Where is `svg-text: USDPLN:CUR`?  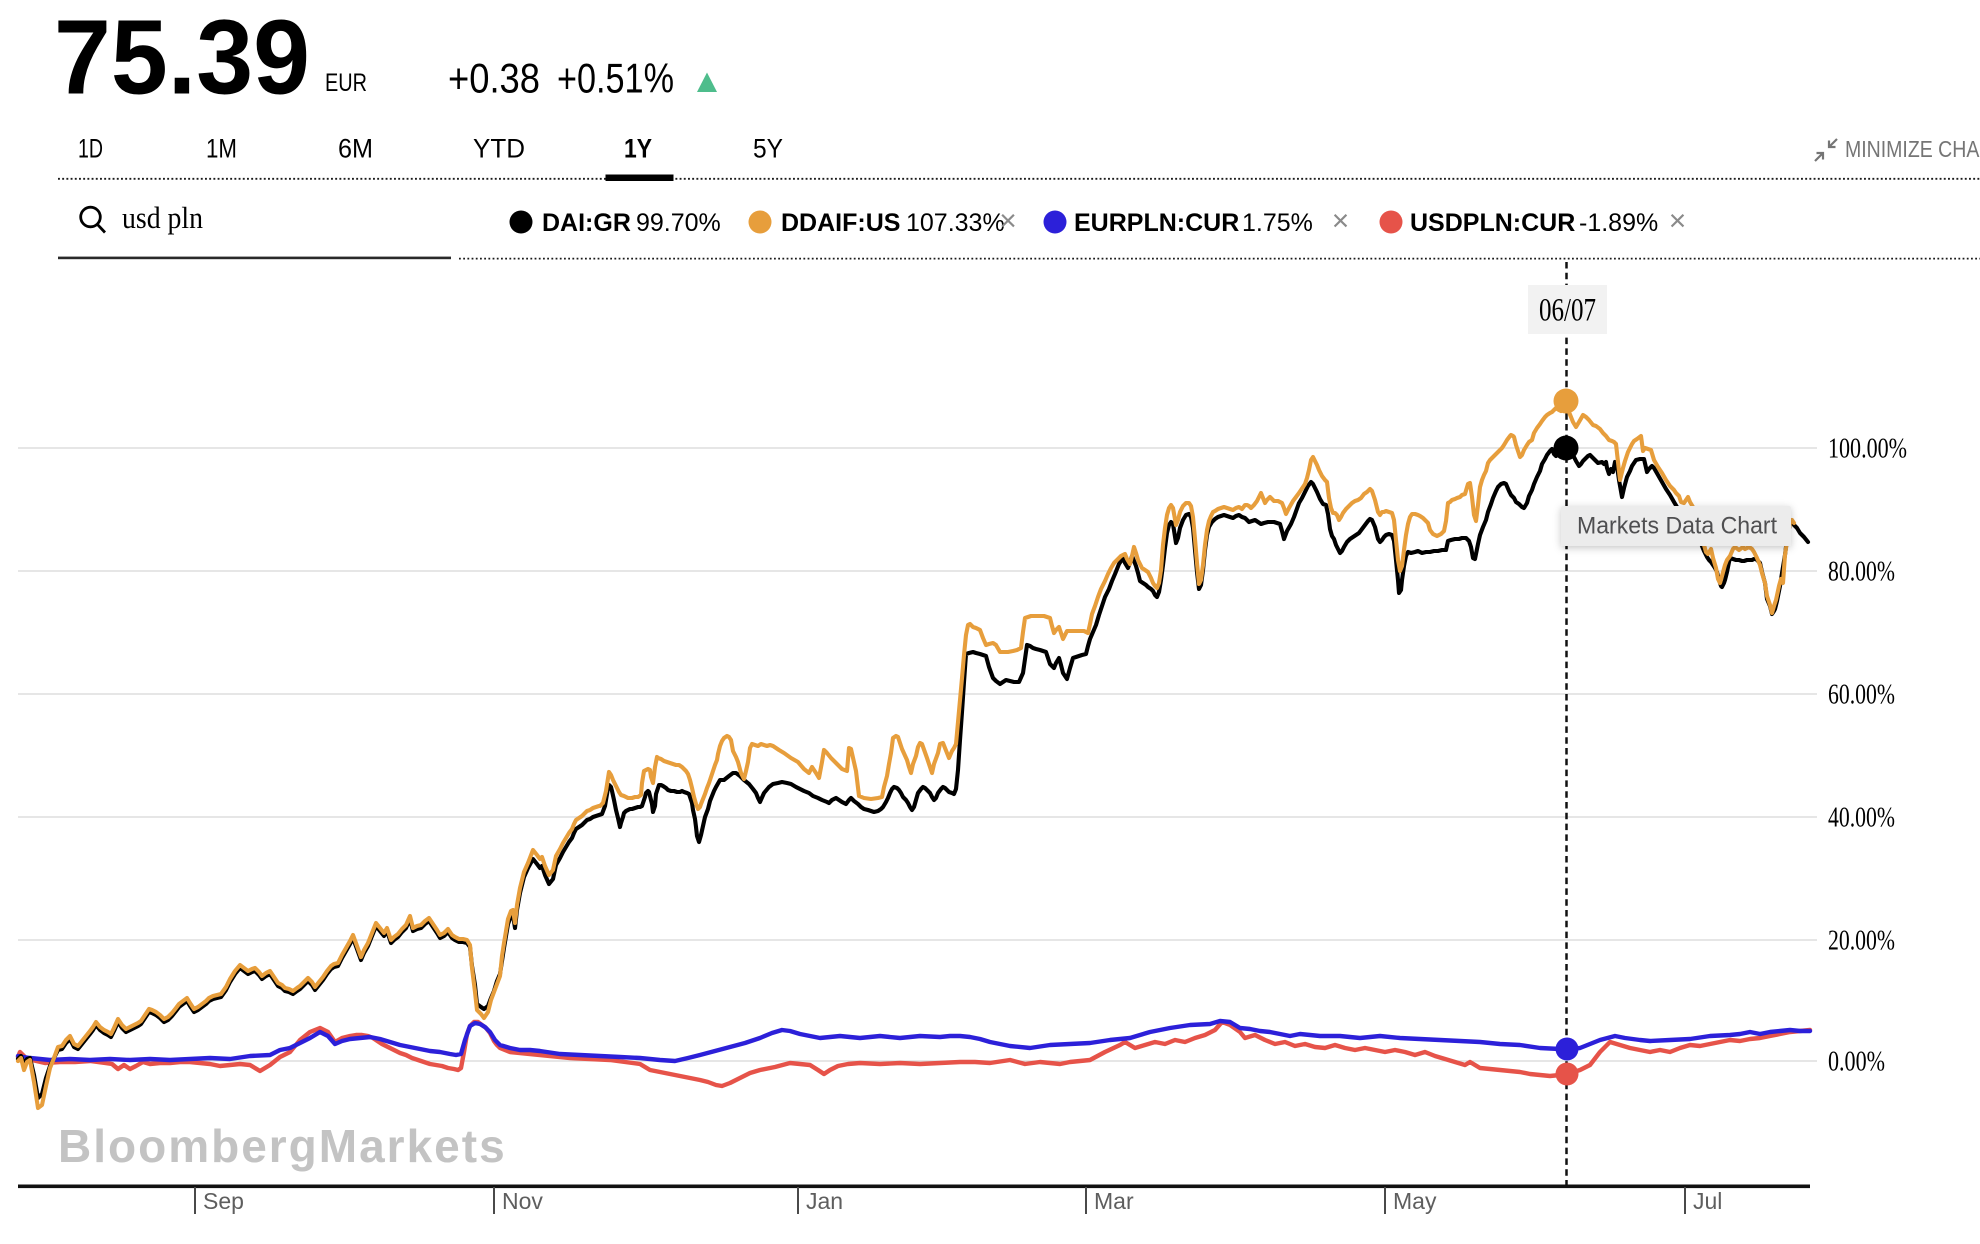
svg-text: USDPLN:CUR is located at coordinates (1492, 223).